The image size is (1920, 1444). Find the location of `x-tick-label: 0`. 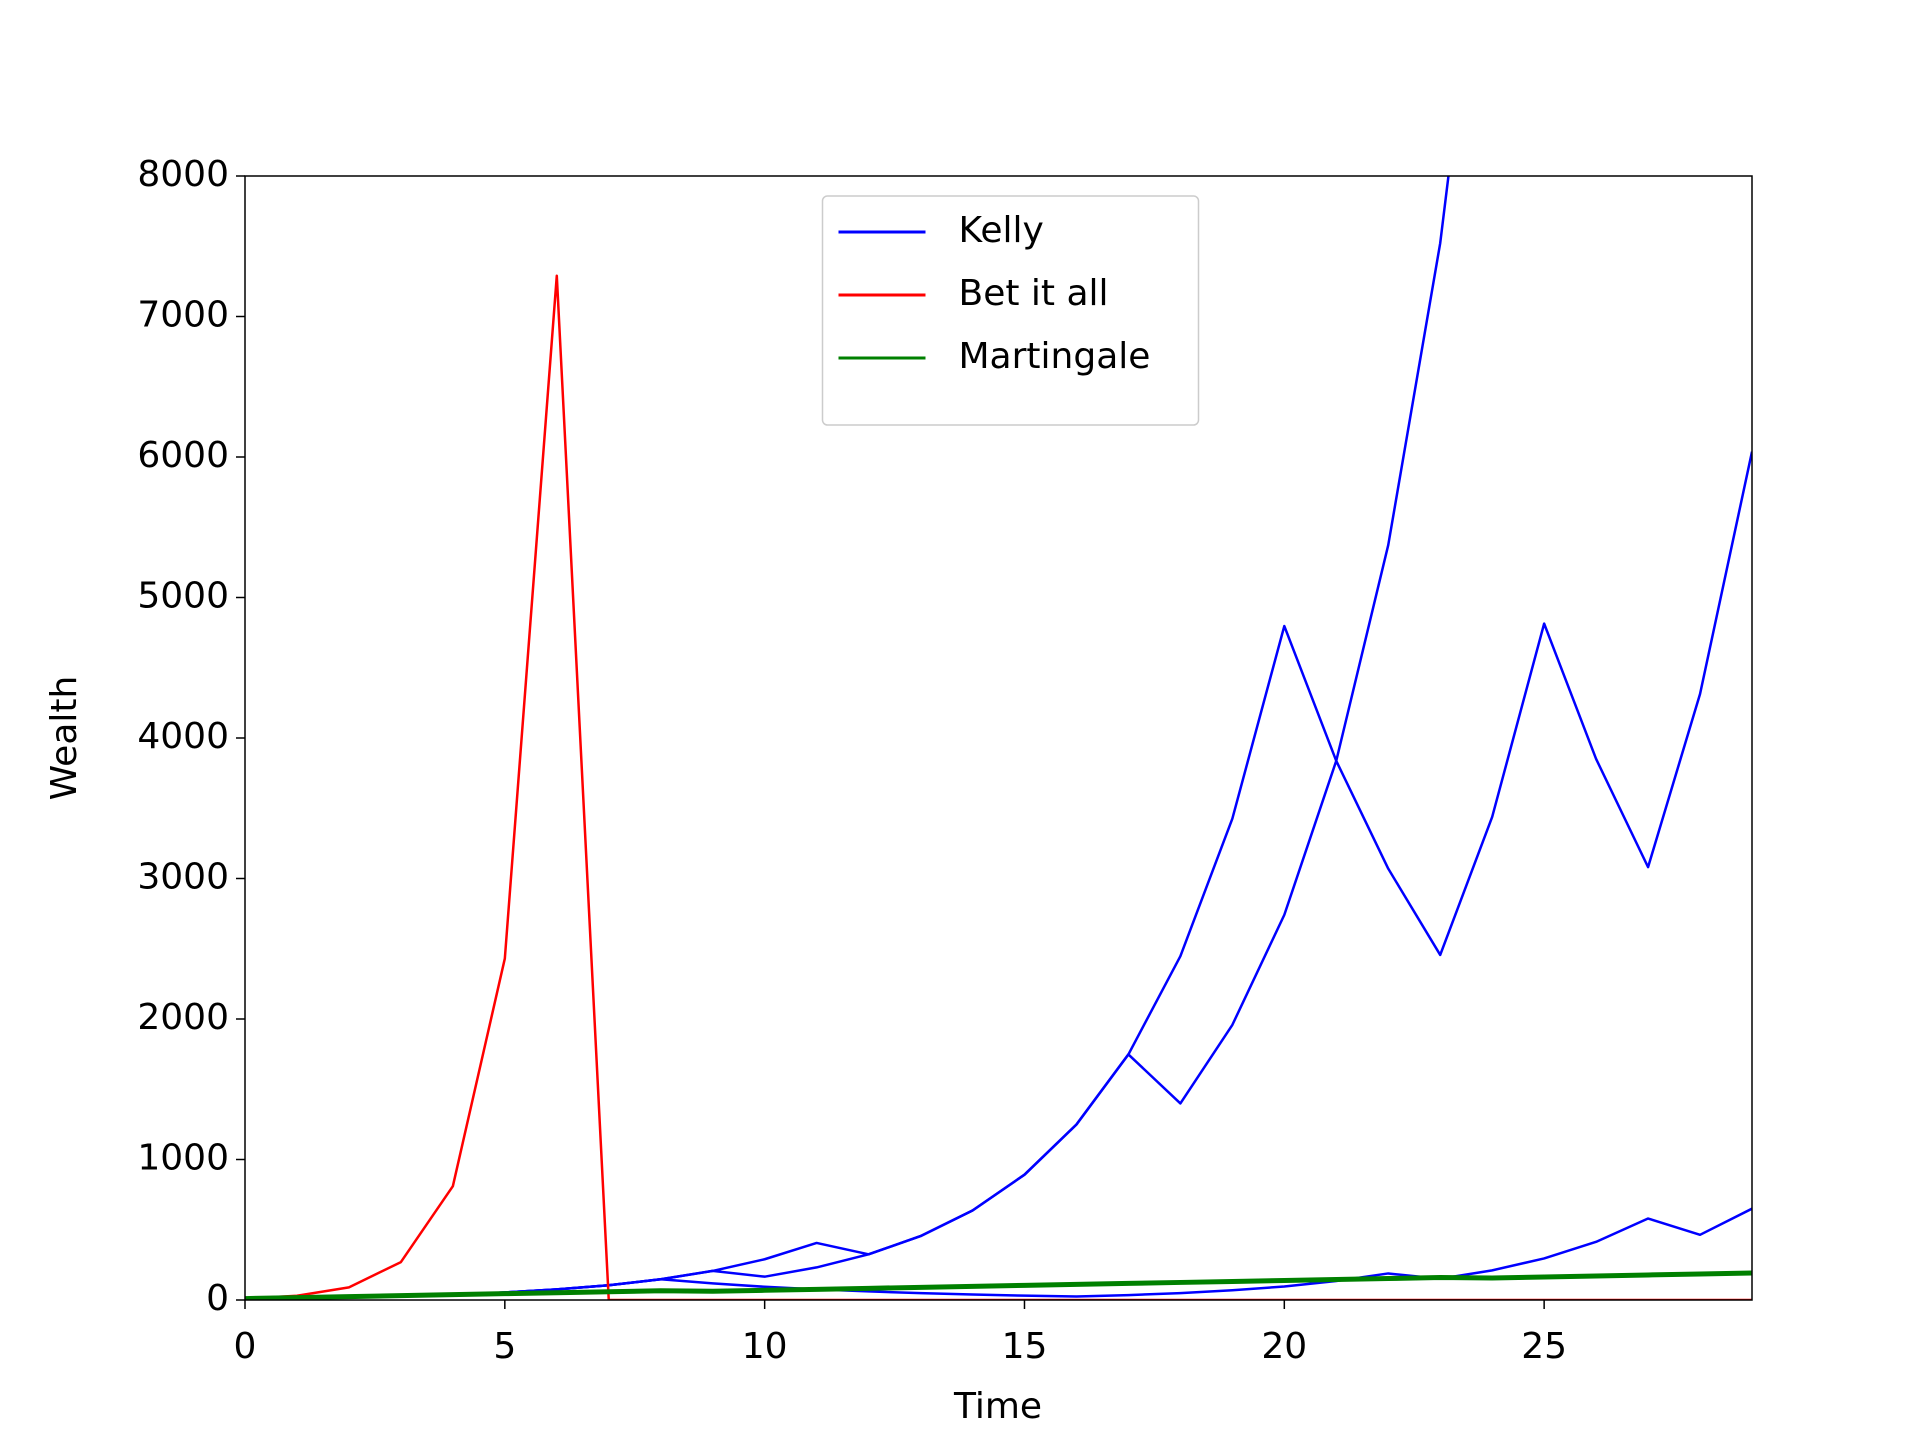

x-tick-label: 0 is located at coordinates (245, 1346).